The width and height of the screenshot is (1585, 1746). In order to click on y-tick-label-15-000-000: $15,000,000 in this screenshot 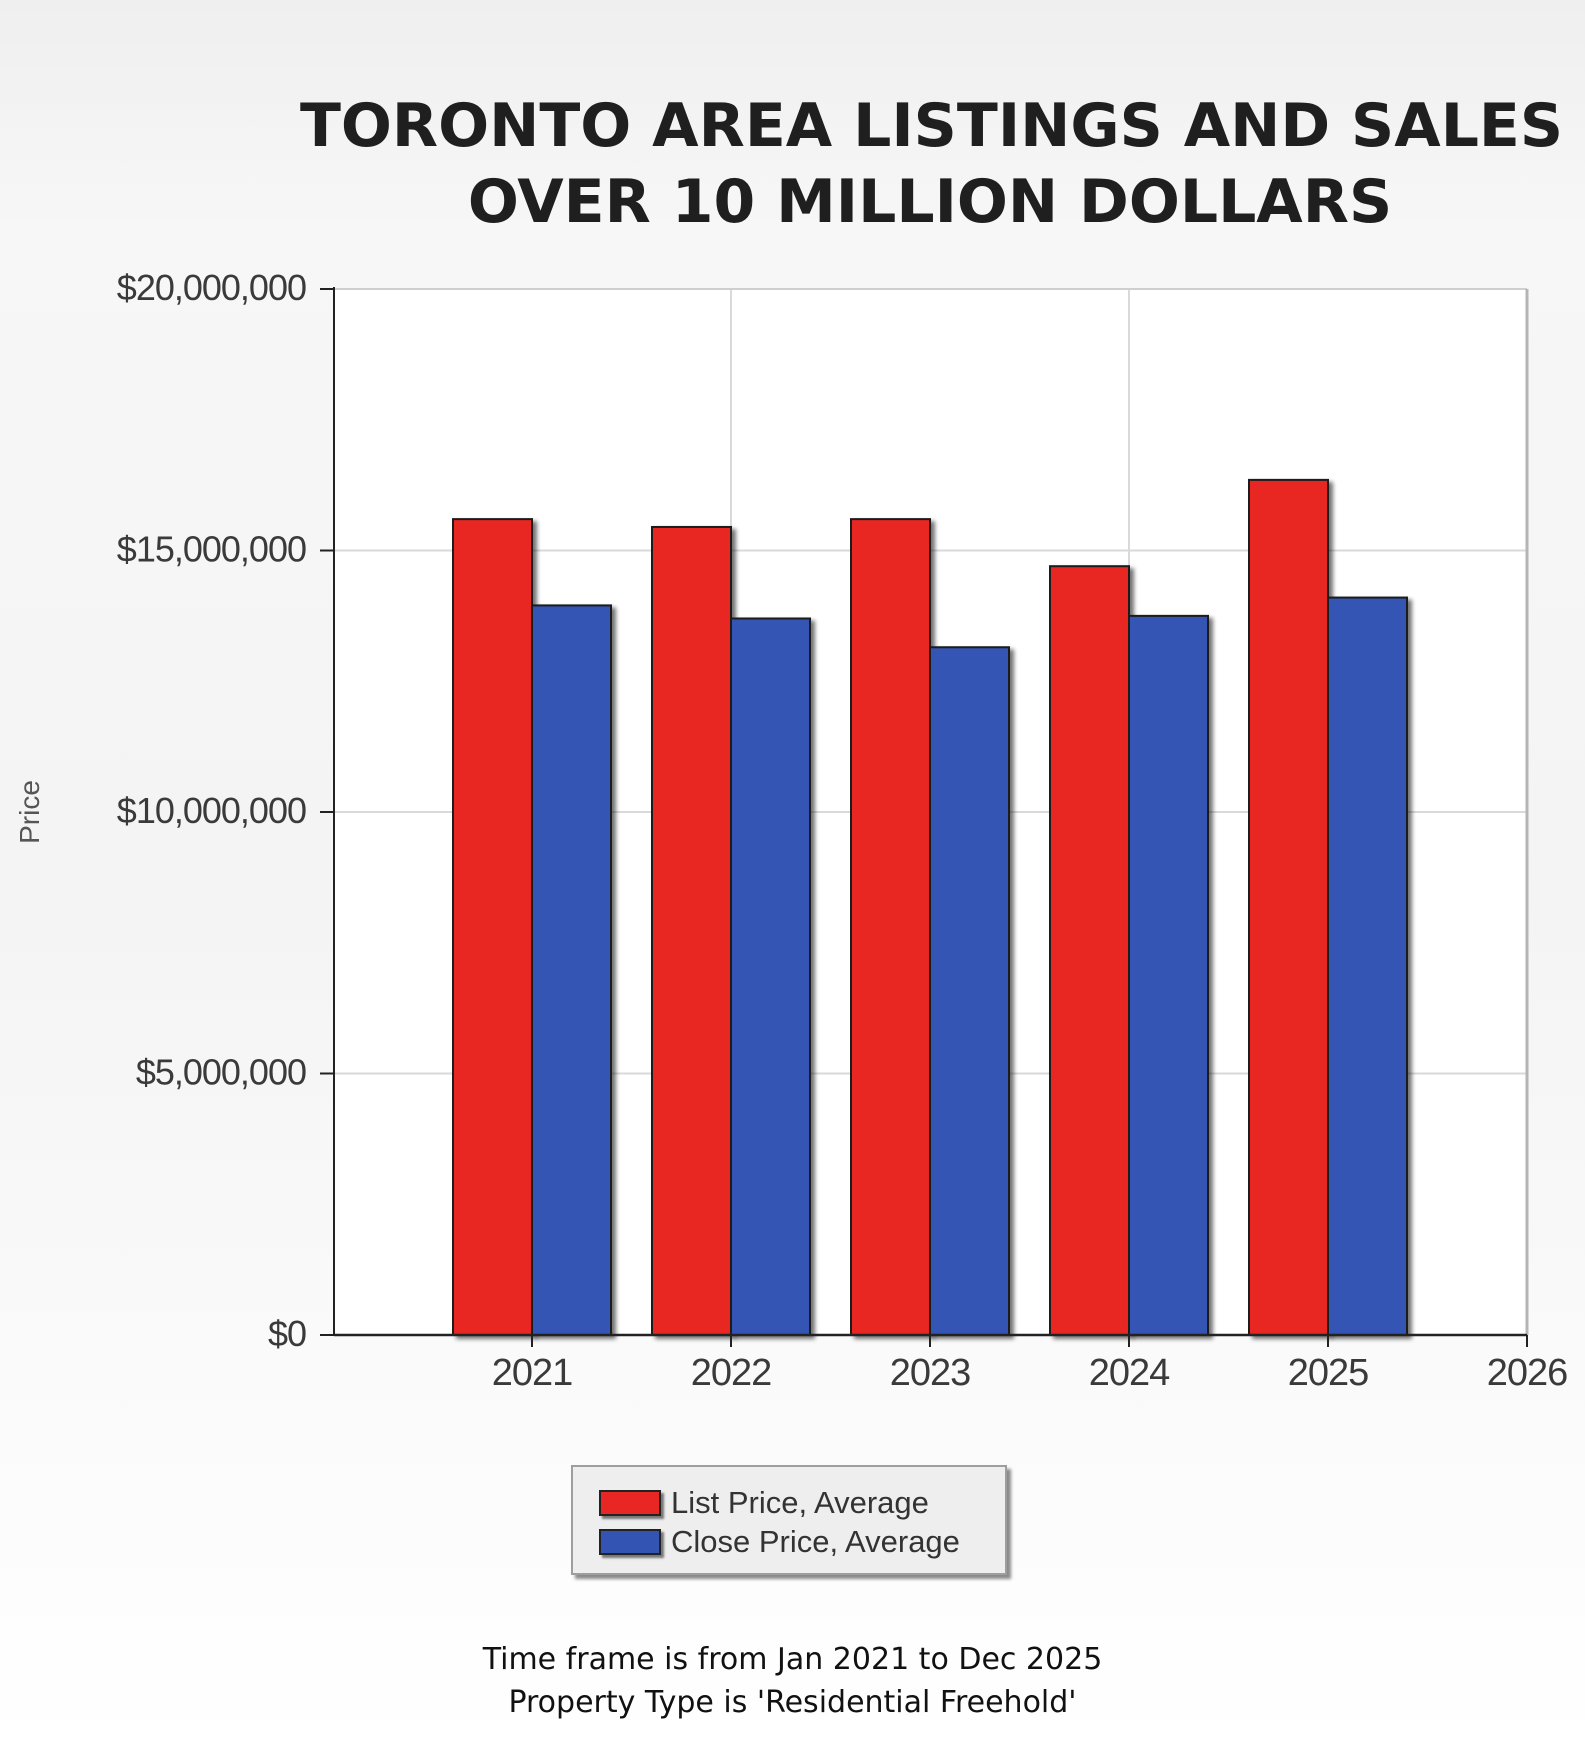, I will do `click(211, 549)`.